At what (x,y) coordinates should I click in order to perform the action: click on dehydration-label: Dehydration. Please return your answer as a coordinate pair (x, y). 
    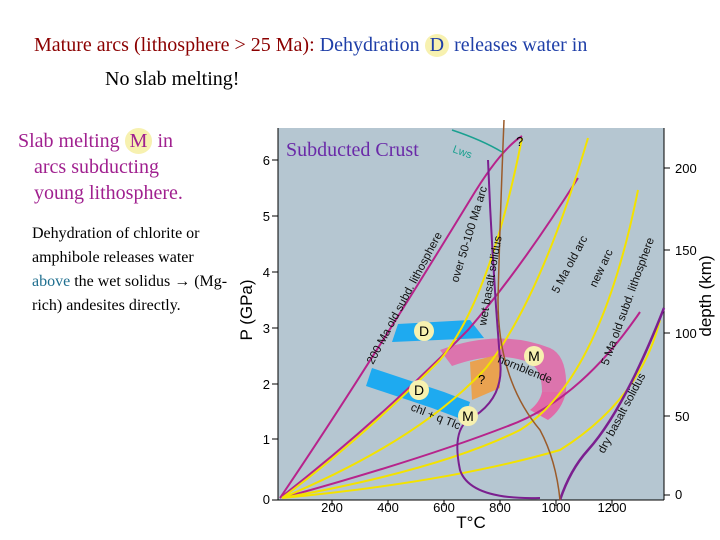
    Looking at the image, I should click on (372, 45).